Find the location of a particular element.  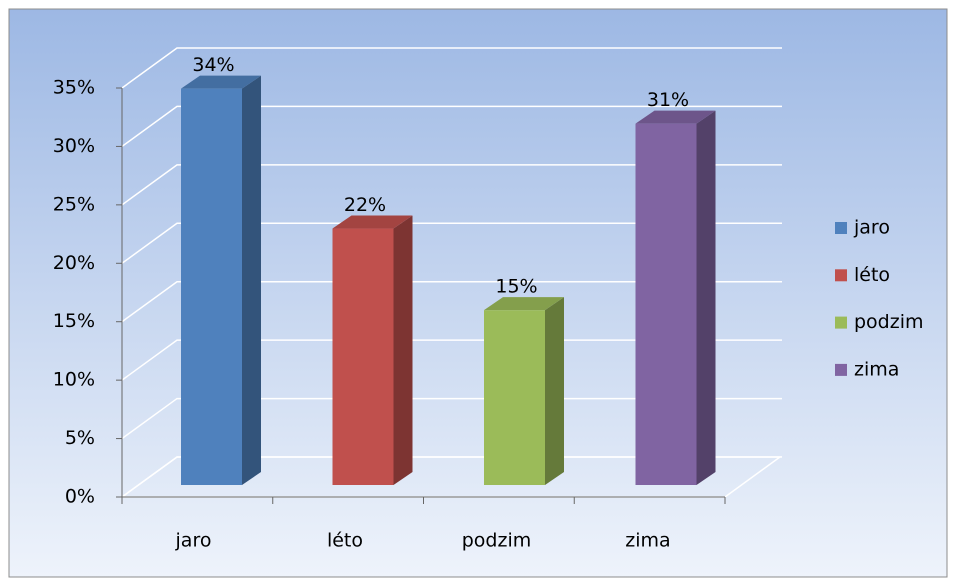

y-tick-label: 15% is located at coordinates (74, 321).